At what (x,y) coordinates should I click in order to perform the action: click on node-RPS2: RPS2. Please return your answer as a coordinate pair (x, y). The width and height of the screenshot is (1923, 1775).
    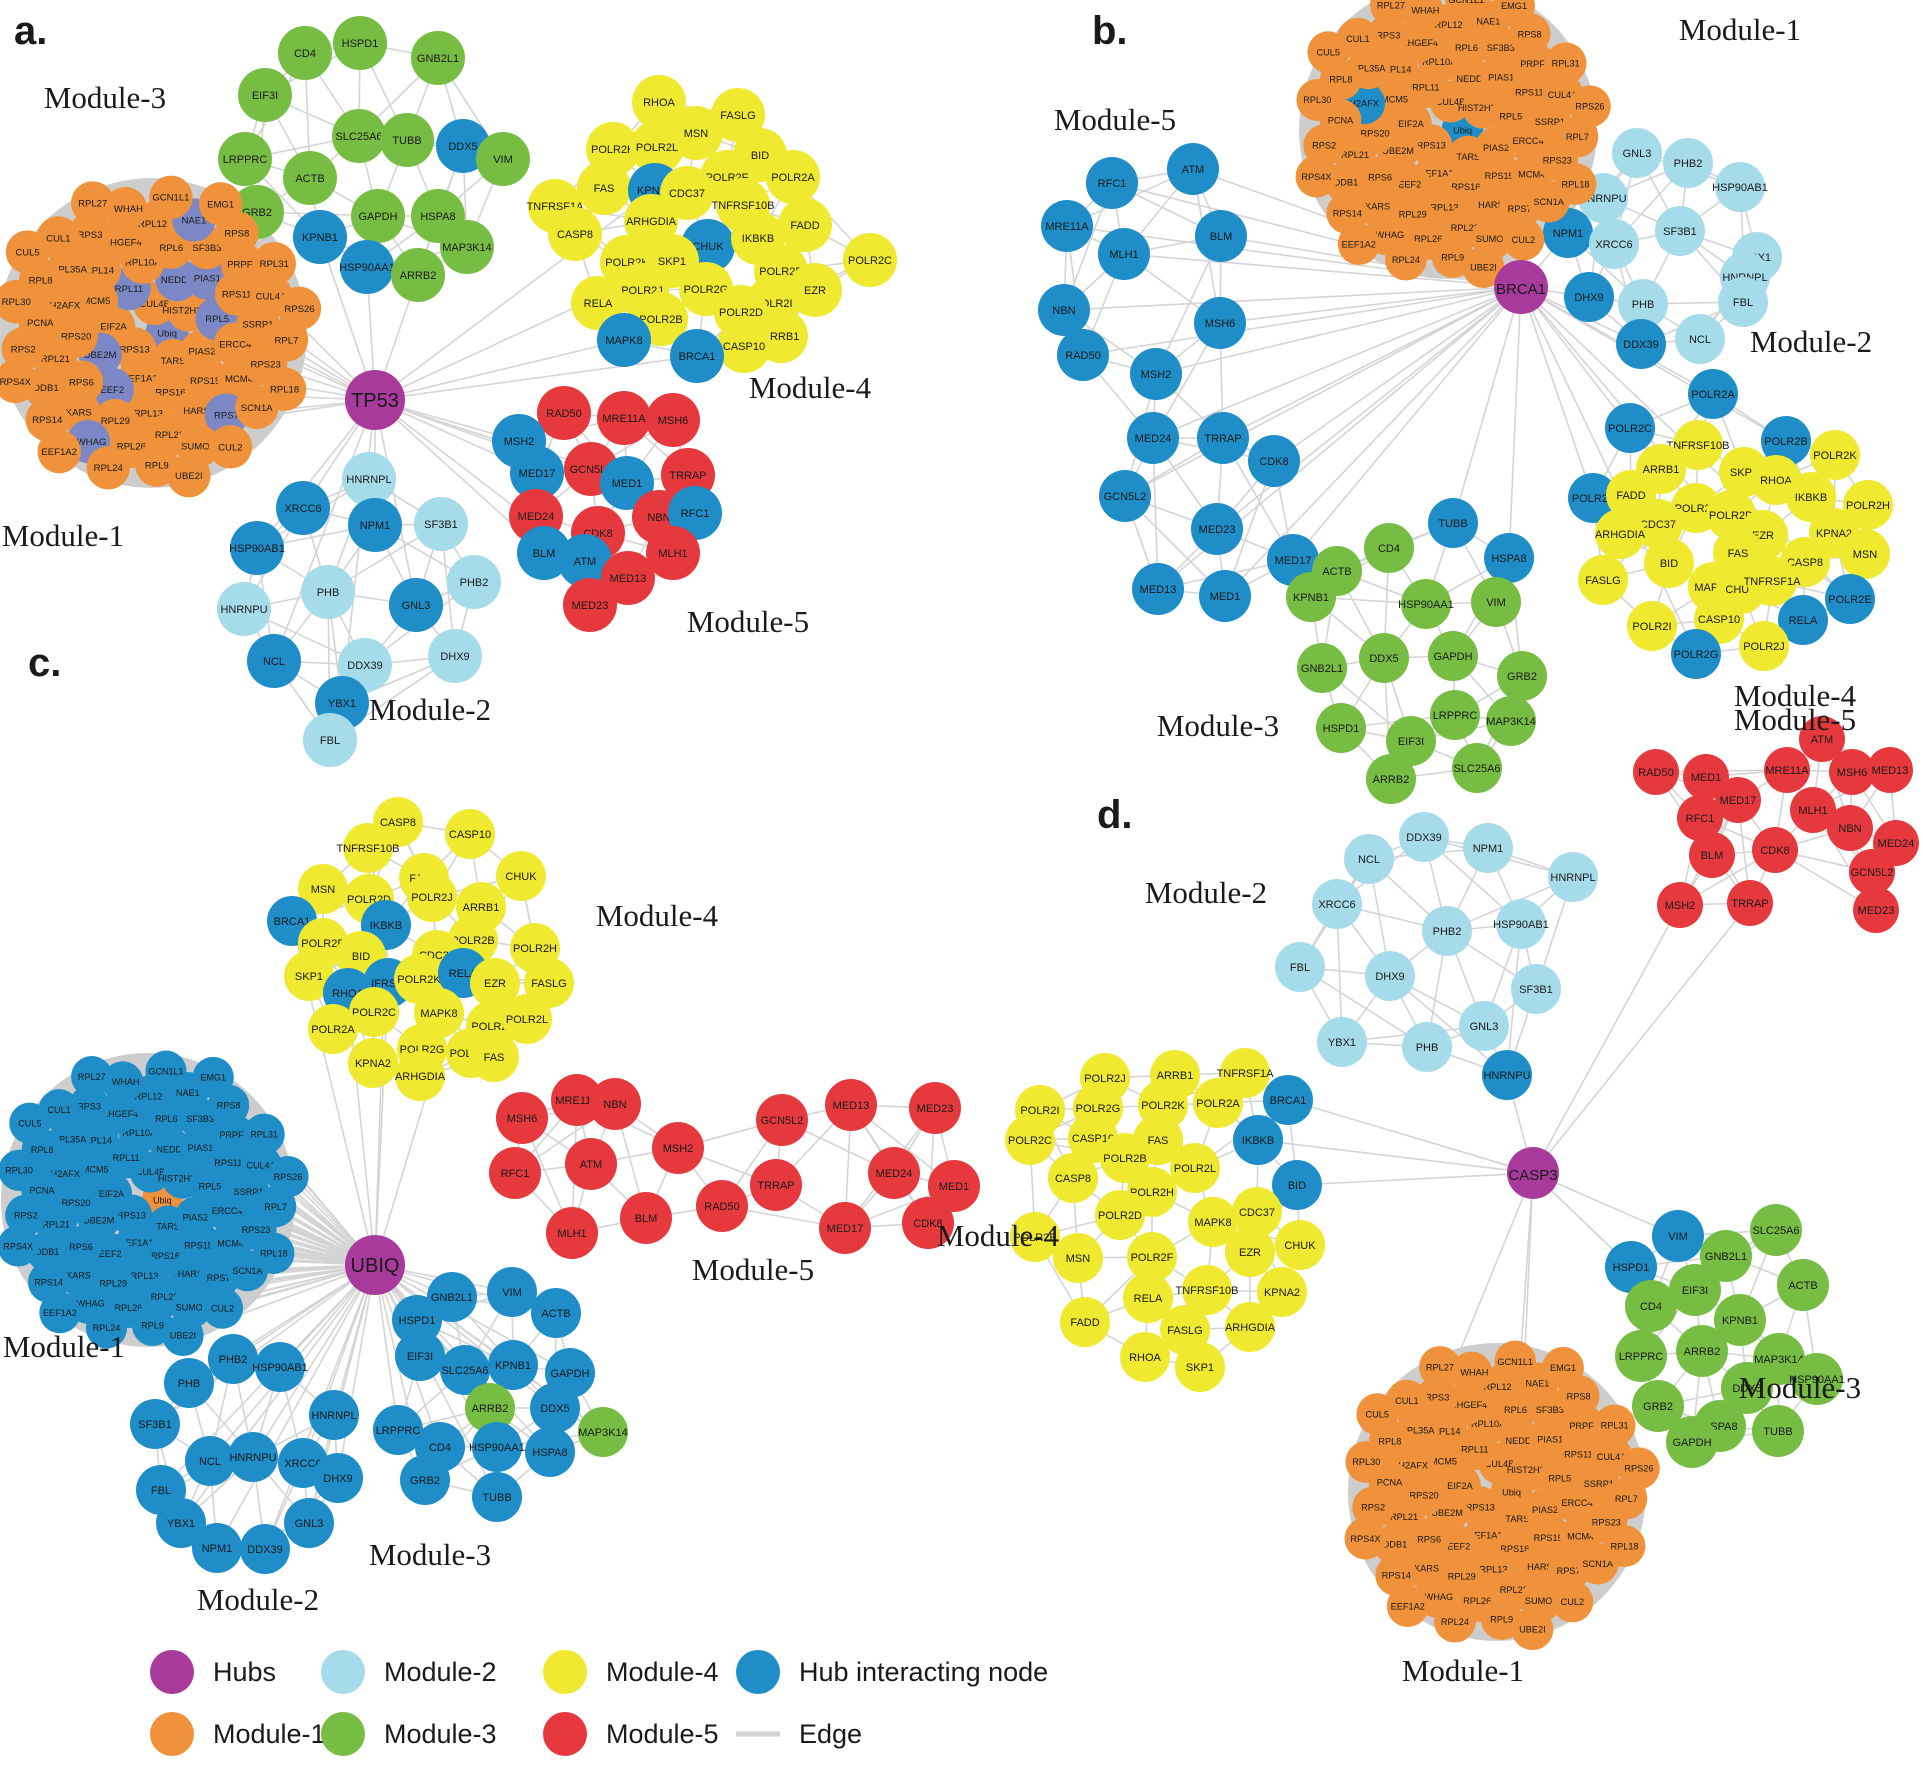
    Looking at the image, I should click on (23, 349).